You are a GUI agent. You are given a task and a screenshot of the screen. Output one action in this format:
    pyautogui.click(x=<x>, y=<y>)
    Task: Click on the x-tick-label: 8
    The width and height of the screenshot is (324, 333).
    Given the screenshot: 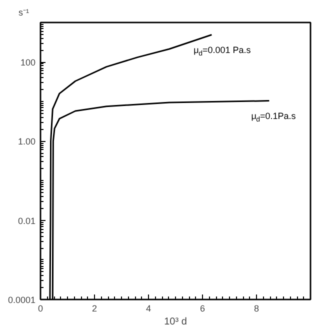 What is the action you would take?
    pyautogui.click(x=257, y=309)
    